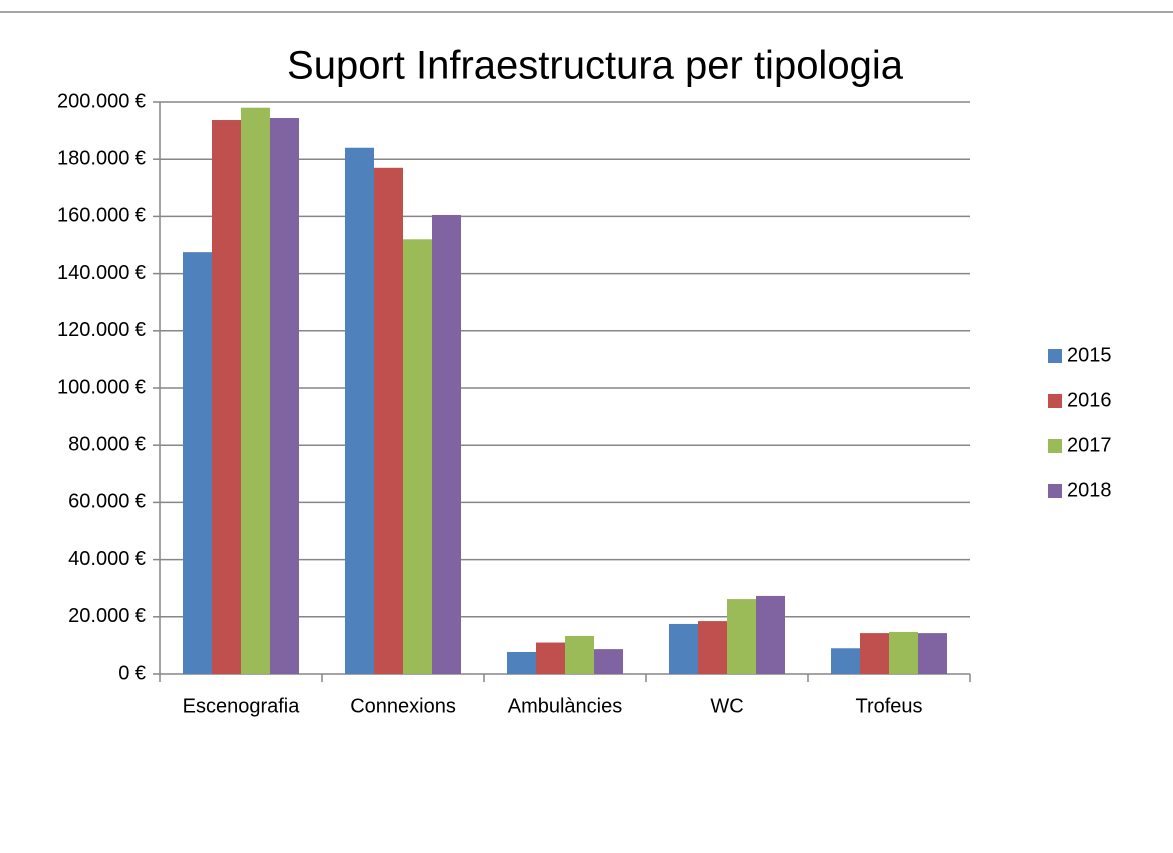 The height and width of the screenshot is (853, 1173). What do you see at coordinates (888, 706) in the screenshot?
I see `x-tick-label: Trofeus` at bounding box center [888, 706].